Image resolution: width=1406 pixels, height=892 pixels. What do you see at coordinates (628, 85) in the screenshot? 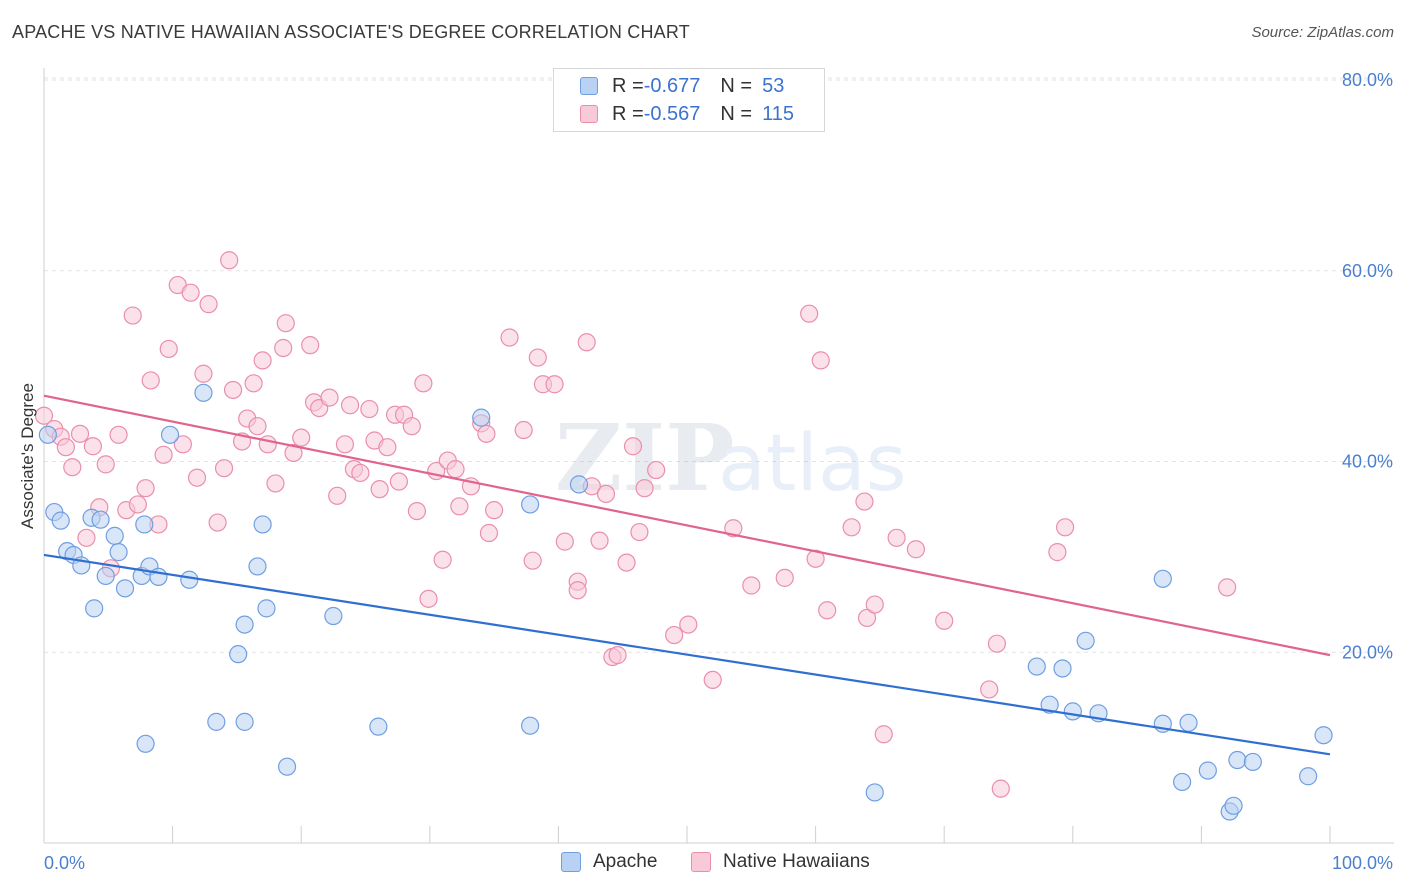
I see `apache-r-label: R =` at bounding box center [628, 85].